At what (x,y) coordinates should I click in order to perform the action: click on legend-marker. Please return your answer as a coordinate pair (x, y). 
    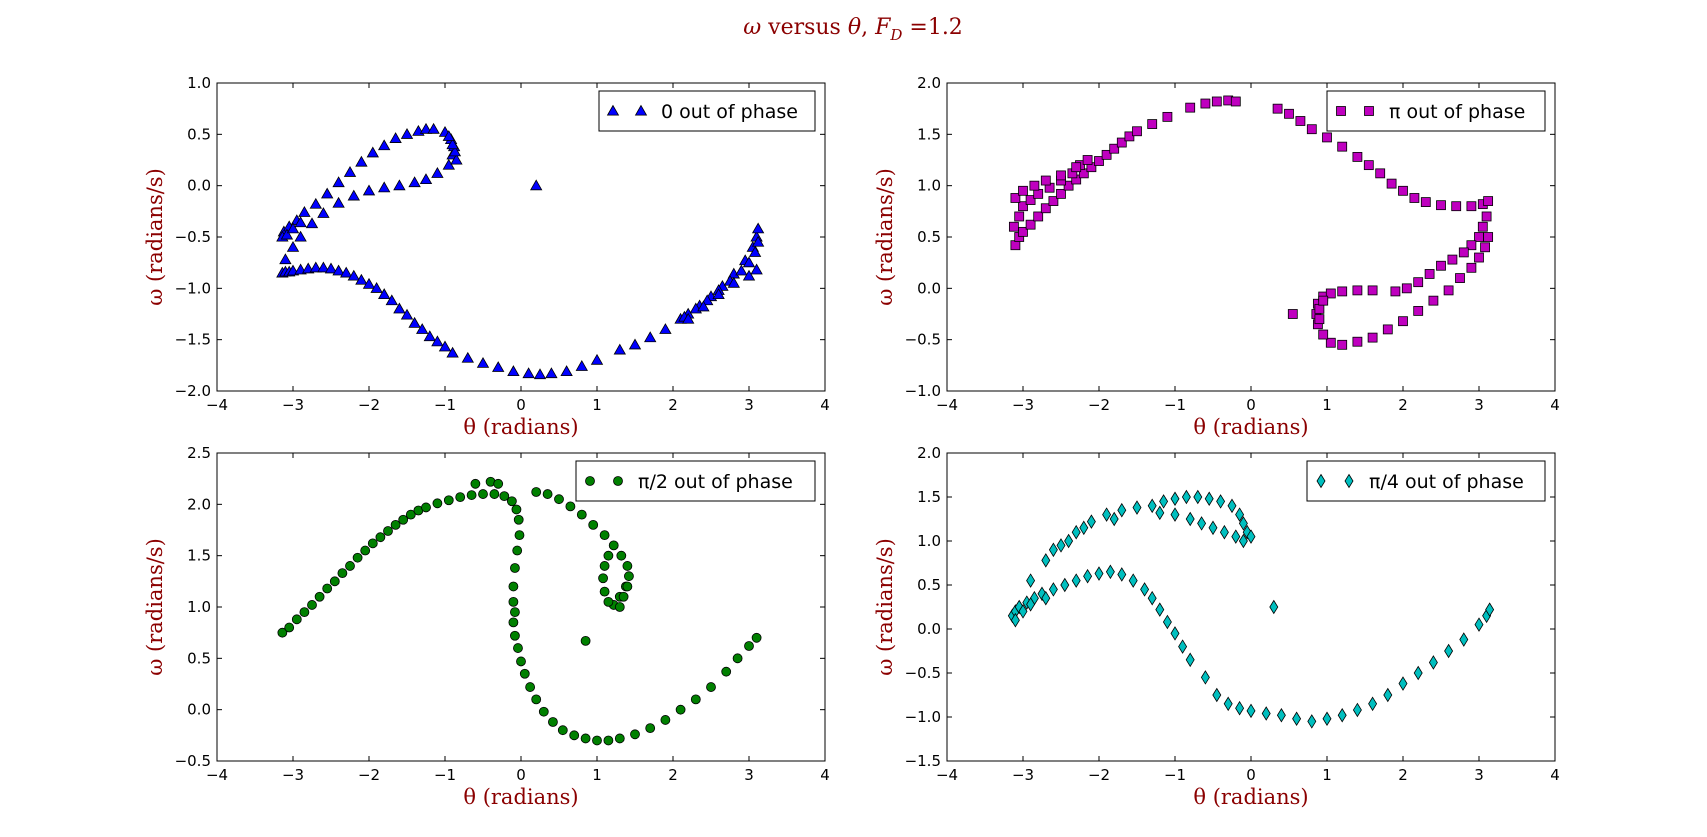
    Looking at the image, I should click on (618, 481).